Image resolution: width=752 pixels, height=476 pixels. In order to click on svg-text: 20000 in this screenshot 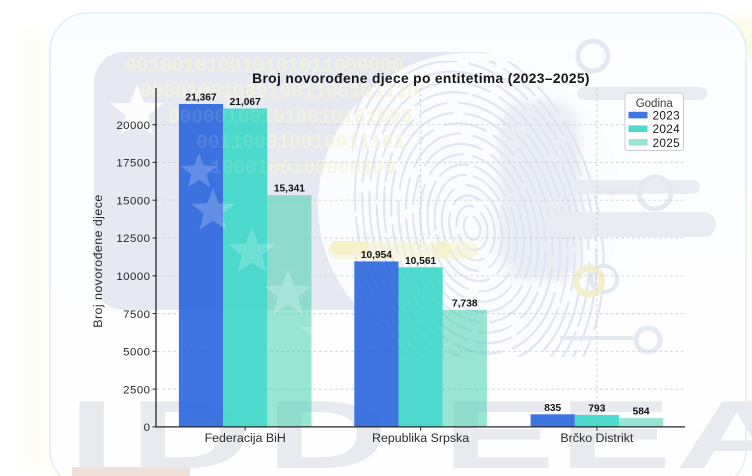, I will do `click(133, 126)`.